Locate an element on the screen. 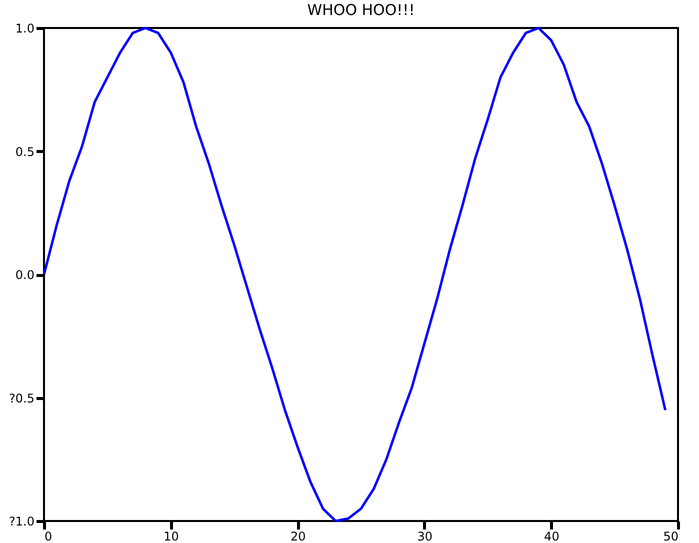 The height and width of the screenshot is (543, 699). x-tick-label: 40 is located at coordinates (552, 536).